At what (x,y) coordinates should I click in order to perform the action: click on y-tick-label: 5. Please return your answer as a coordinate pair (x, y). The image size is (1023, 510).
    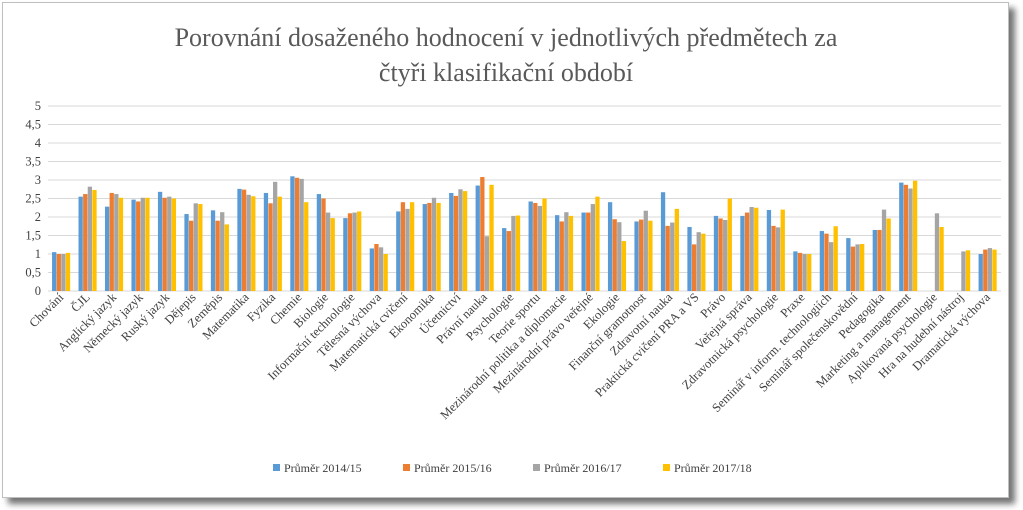
    Looking at the image, I should click on (38, 106).